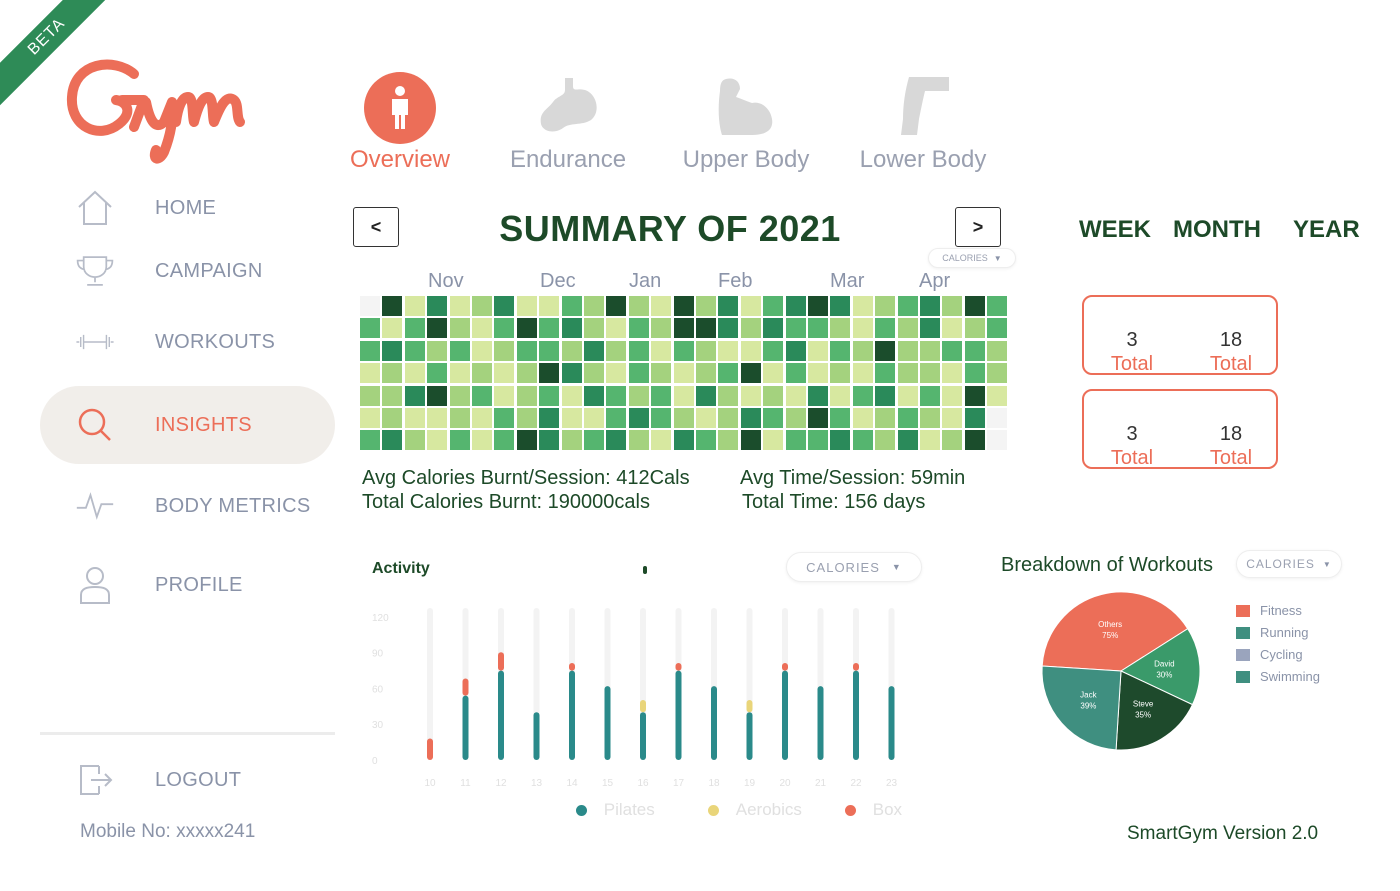 The height and width of the screenshot is (891, 1400). I want to click on tab-overview: Overview, so click(400, 127).